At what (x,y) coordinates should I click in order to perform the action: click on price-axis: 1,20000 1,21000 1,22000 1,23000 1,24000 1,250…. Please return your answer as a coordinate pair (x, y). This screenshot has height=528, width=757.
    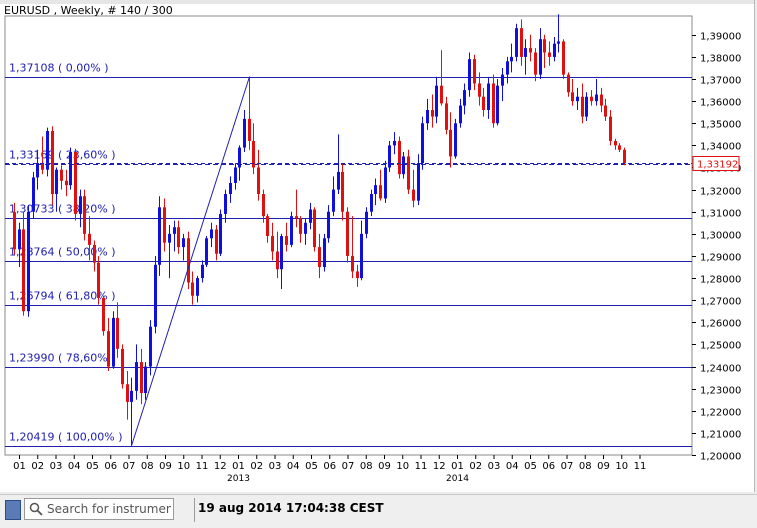
    Looking at the image, I should click on (716, 247).